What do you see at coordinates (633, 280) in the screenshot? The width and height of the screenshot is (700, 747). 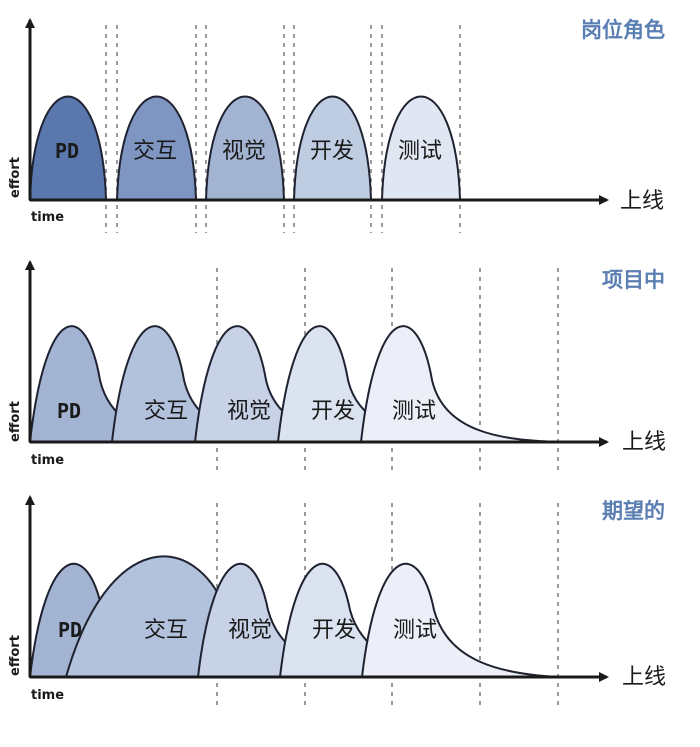 I see `panel-title: 项目中` at bounding box center [633, 280].